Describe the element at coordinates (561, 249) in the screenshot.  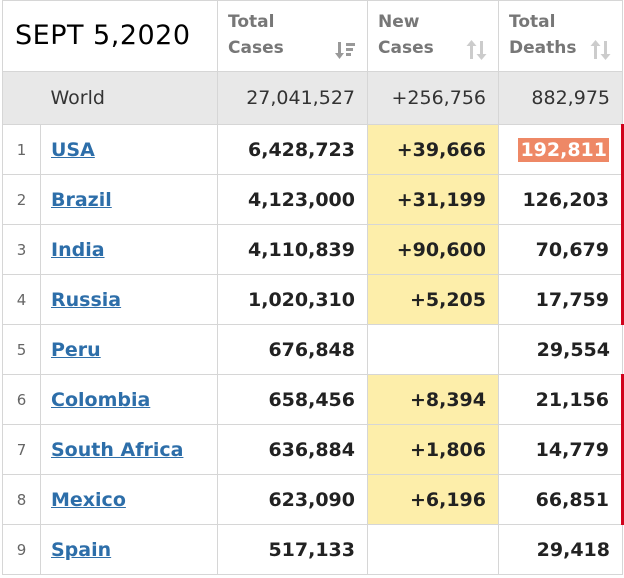
I see `total-deaths-cell: 70,679` at that location.